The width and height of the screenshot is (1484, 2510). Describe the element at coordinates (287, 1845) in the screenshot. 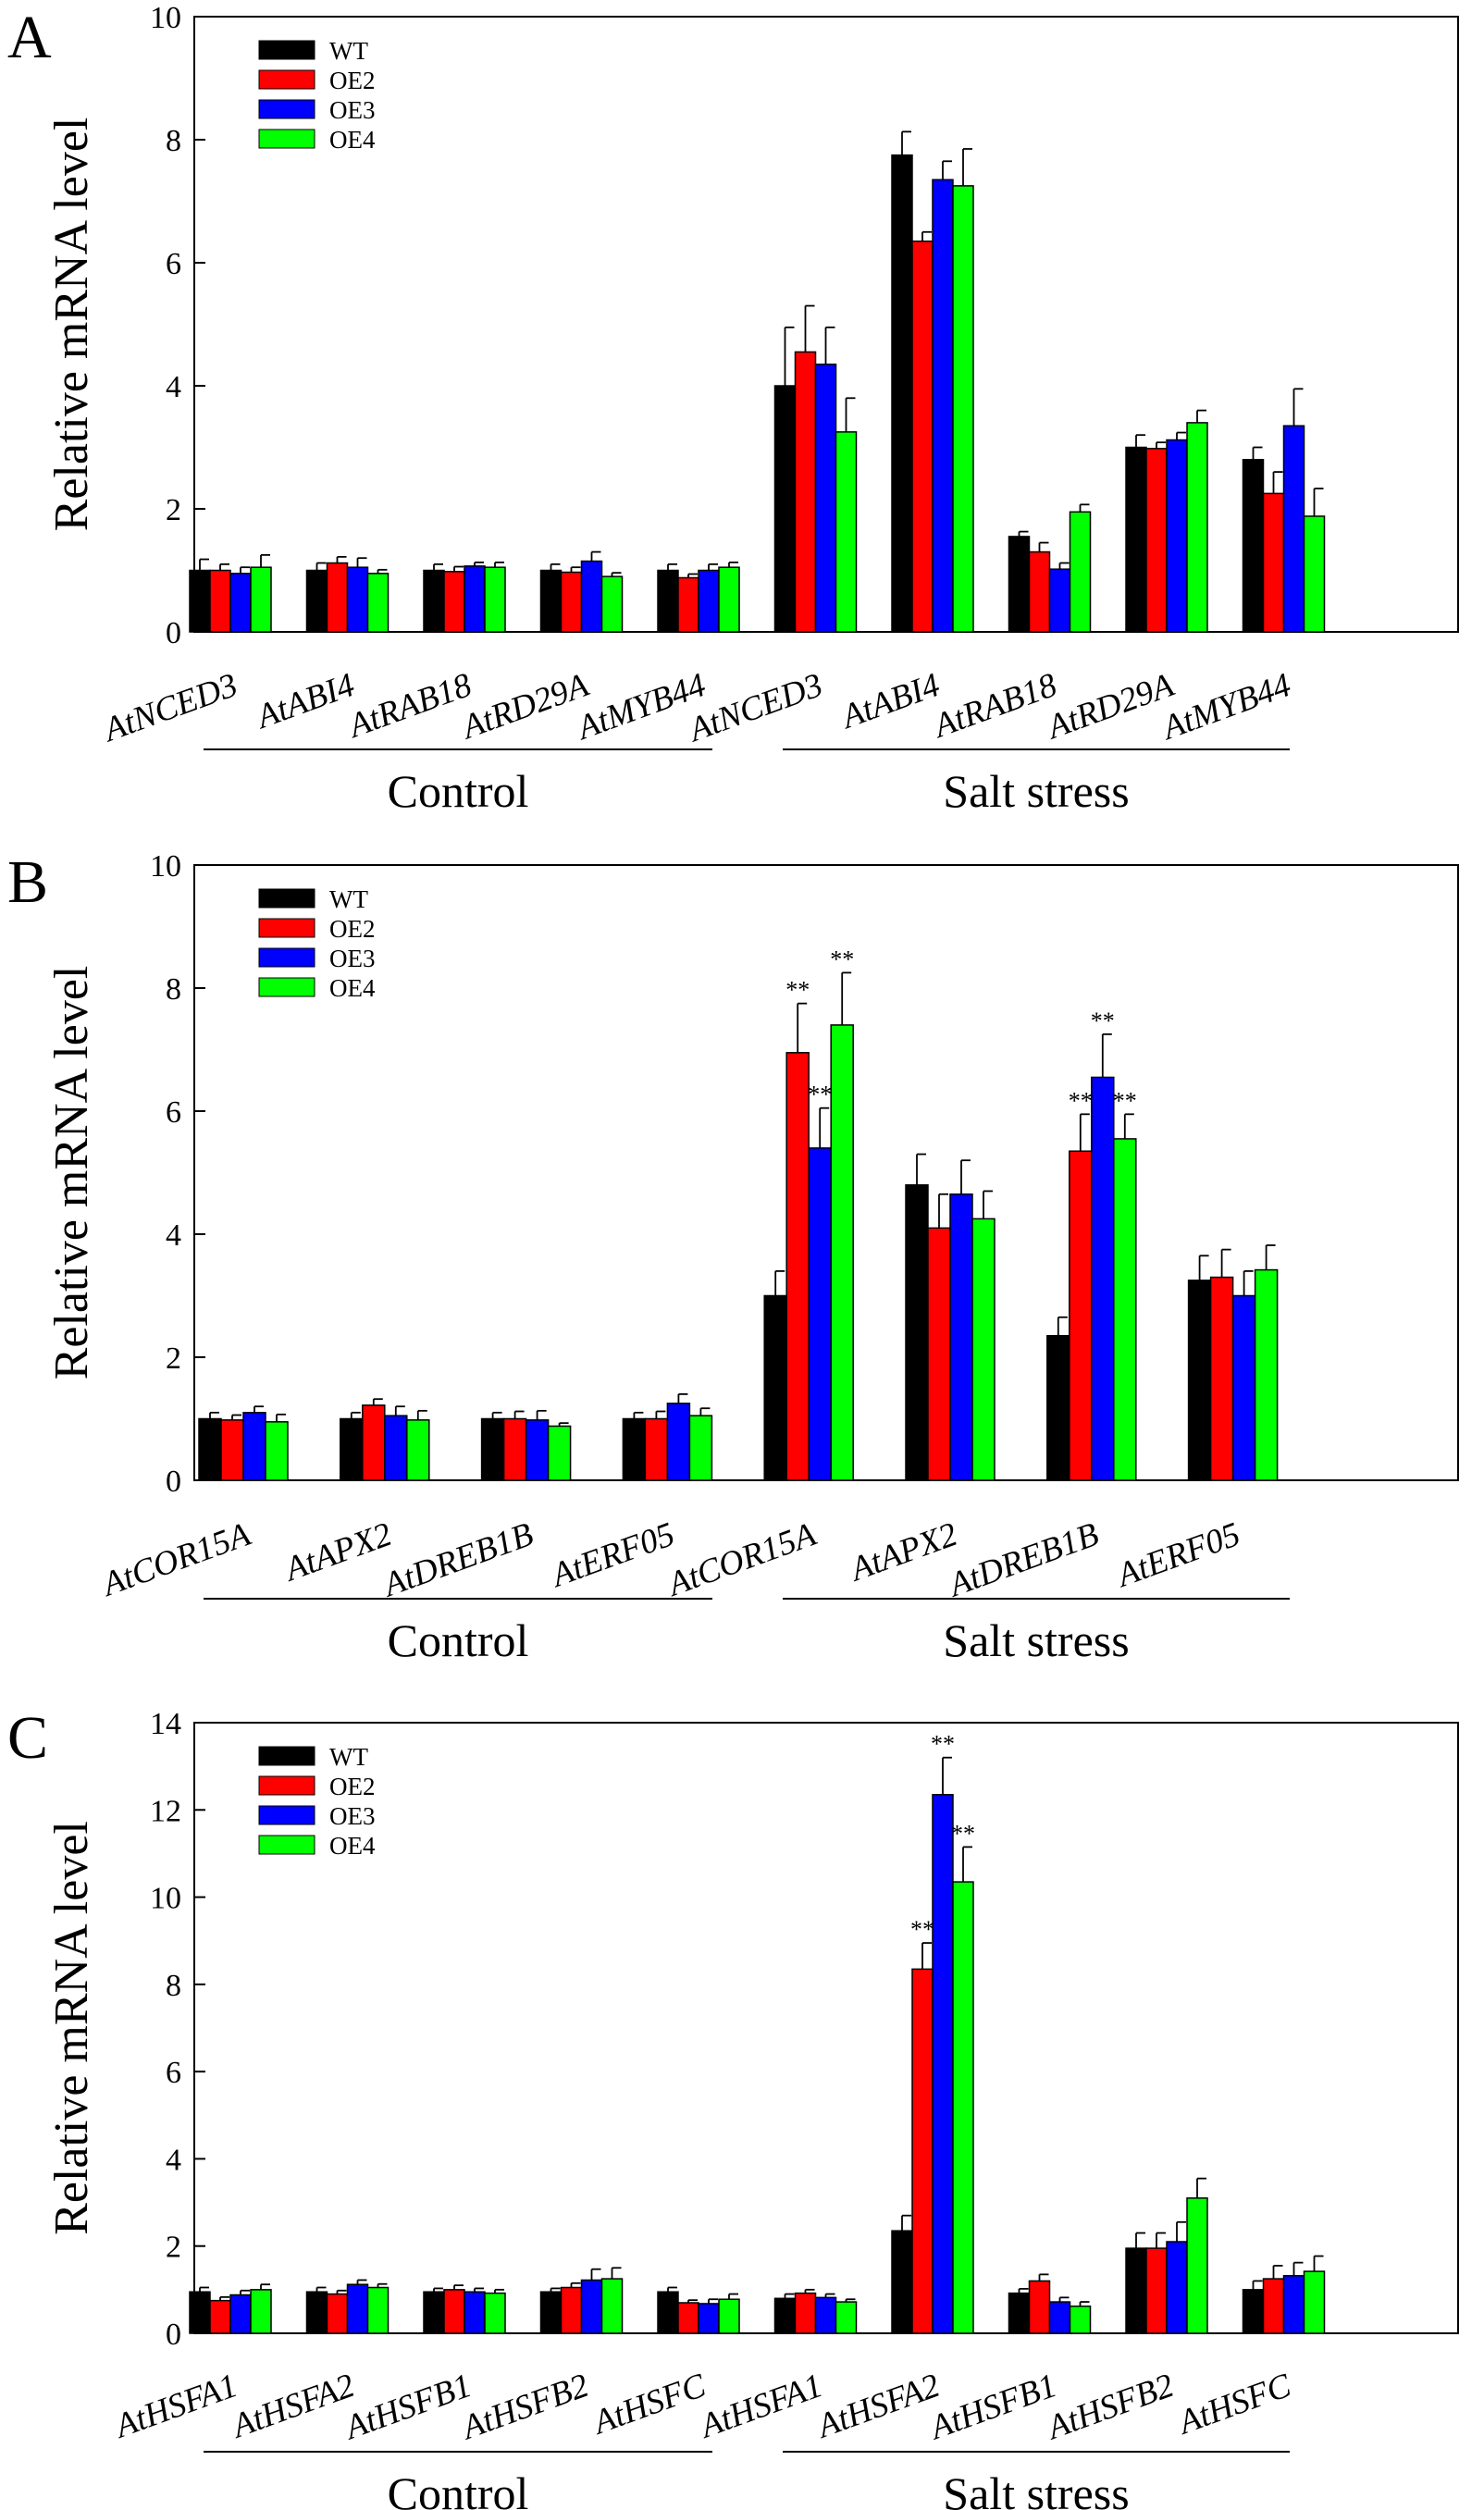

I see `legend-swatch-oe4` at that location.